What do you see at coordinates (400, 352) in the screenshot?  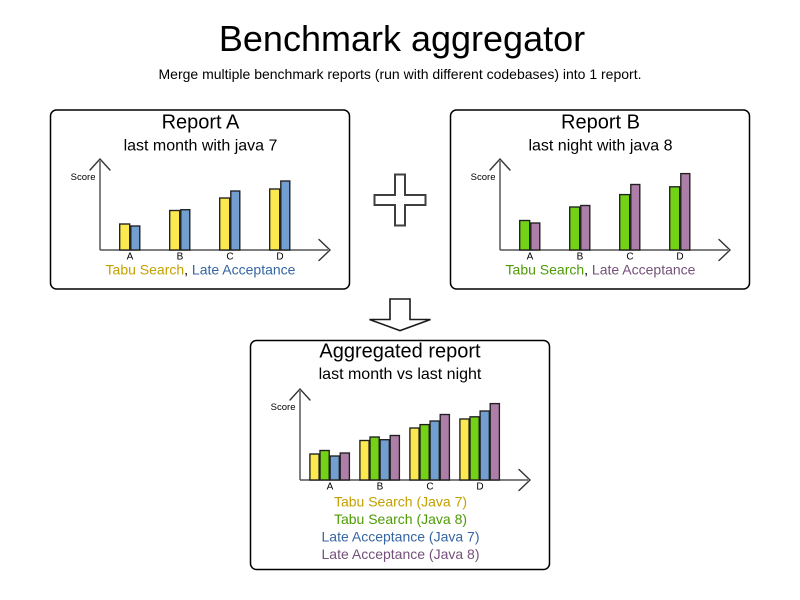 I see `svg-text: Aggregated report` at bounding box center [400, 352].